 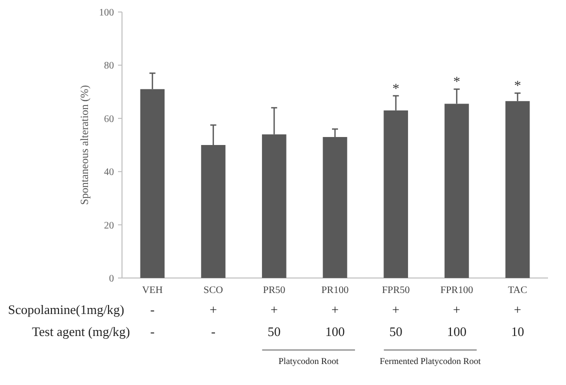 What do you see at coordinates (396, 290) in the screenshot?
I see `x-tick-label: FPR50` at bounding box center [396, 290].